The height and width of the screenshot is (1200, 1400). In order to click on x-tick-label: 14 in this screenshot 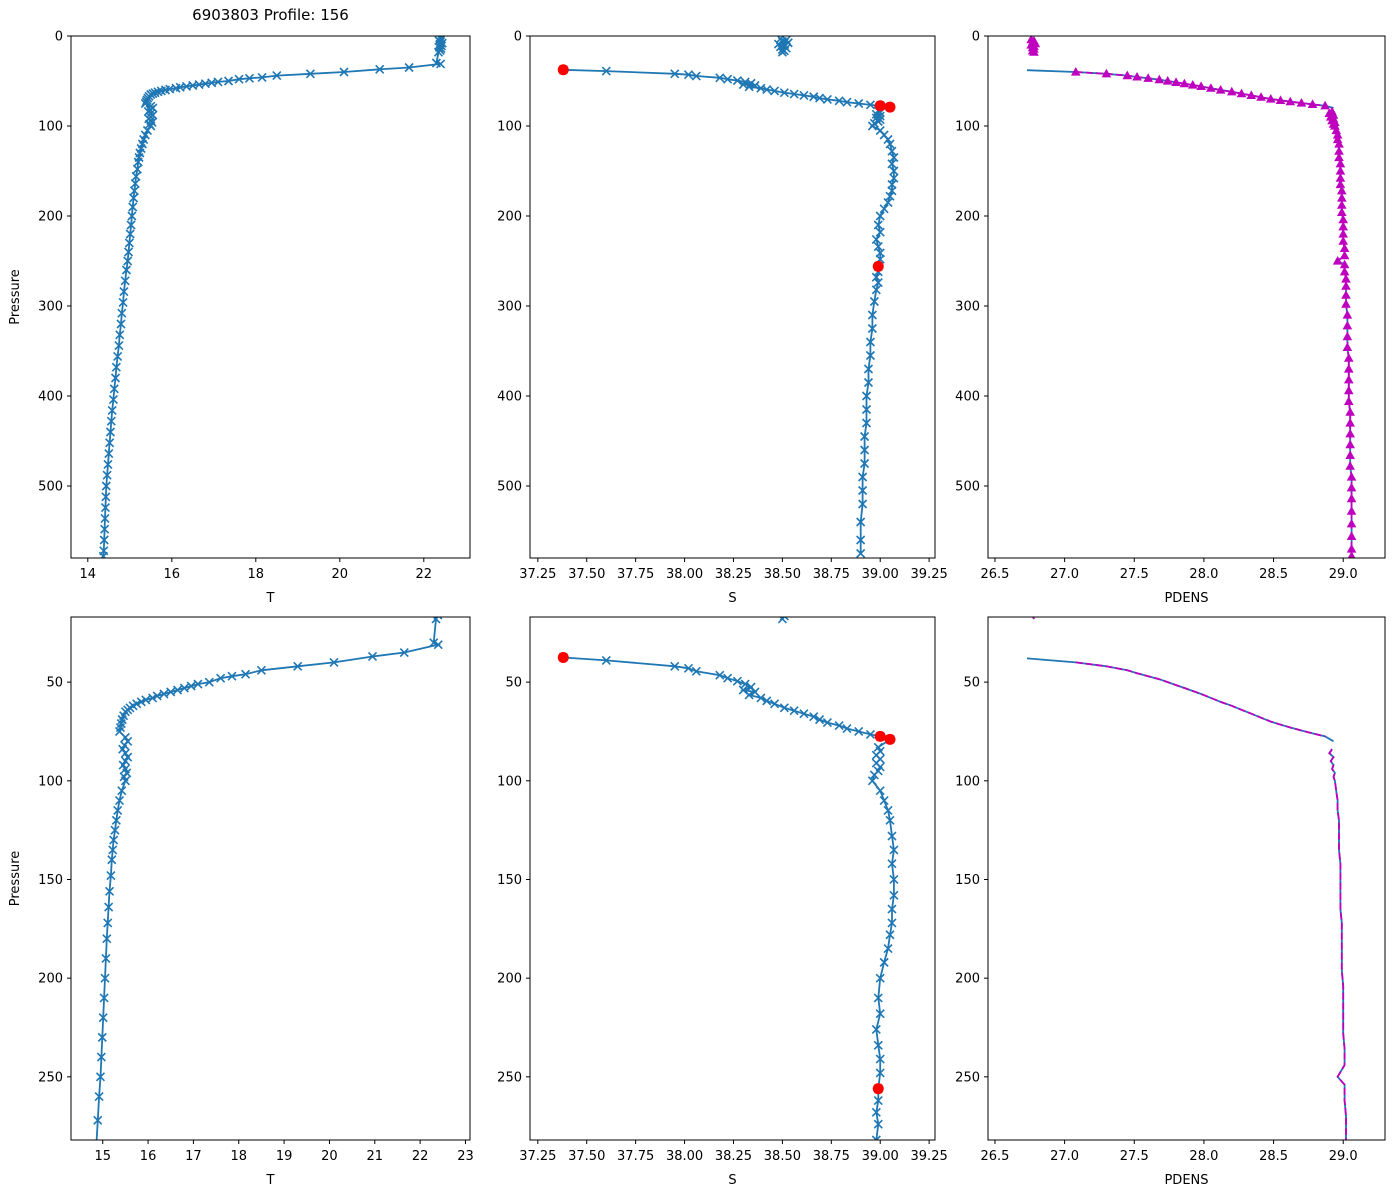, I will do `click(88, 574)`.